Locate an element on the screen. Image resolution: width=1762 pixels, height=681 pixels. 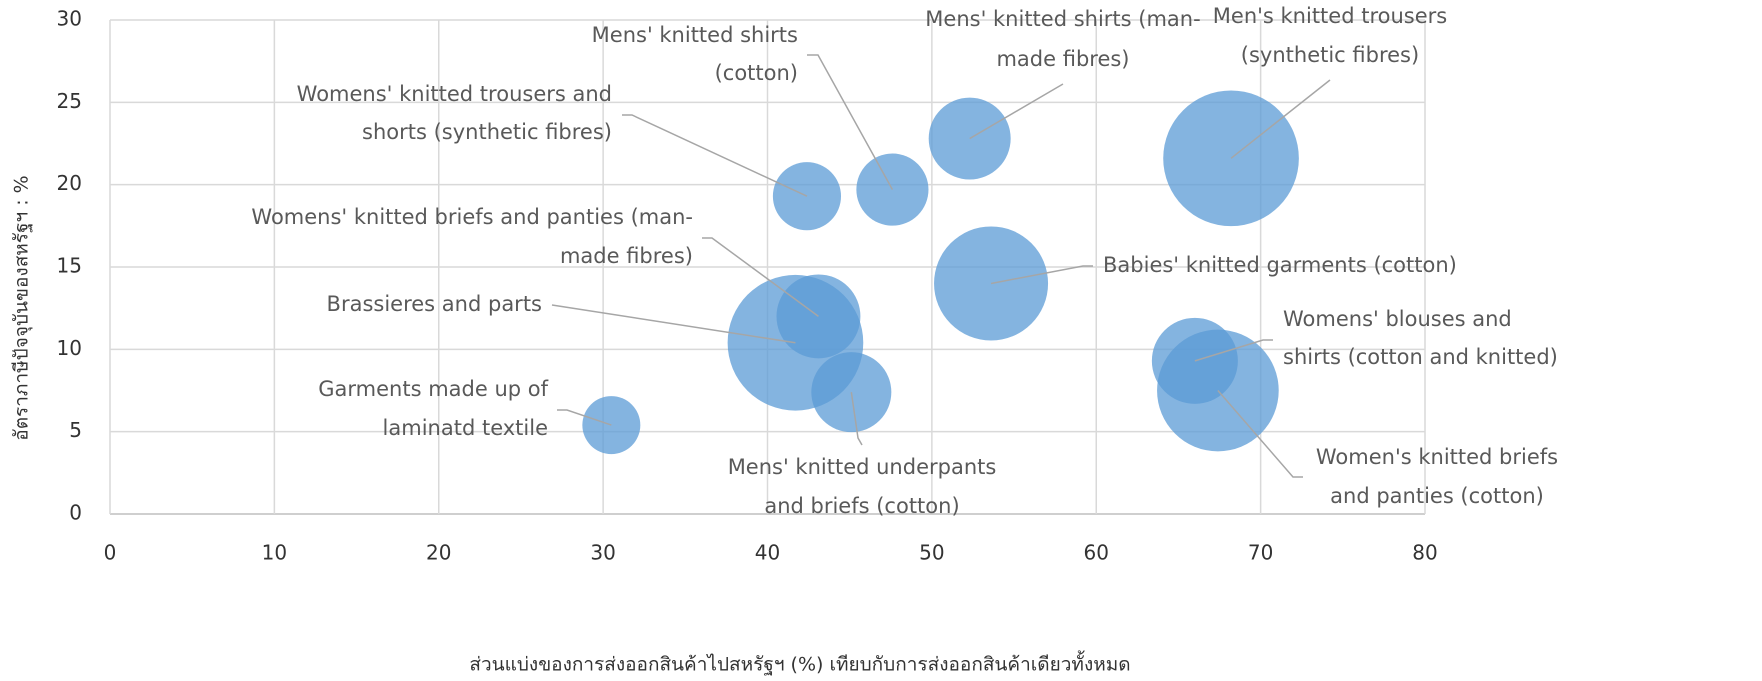
x-tick-label: 60 is located at coordinates (1096, 553).